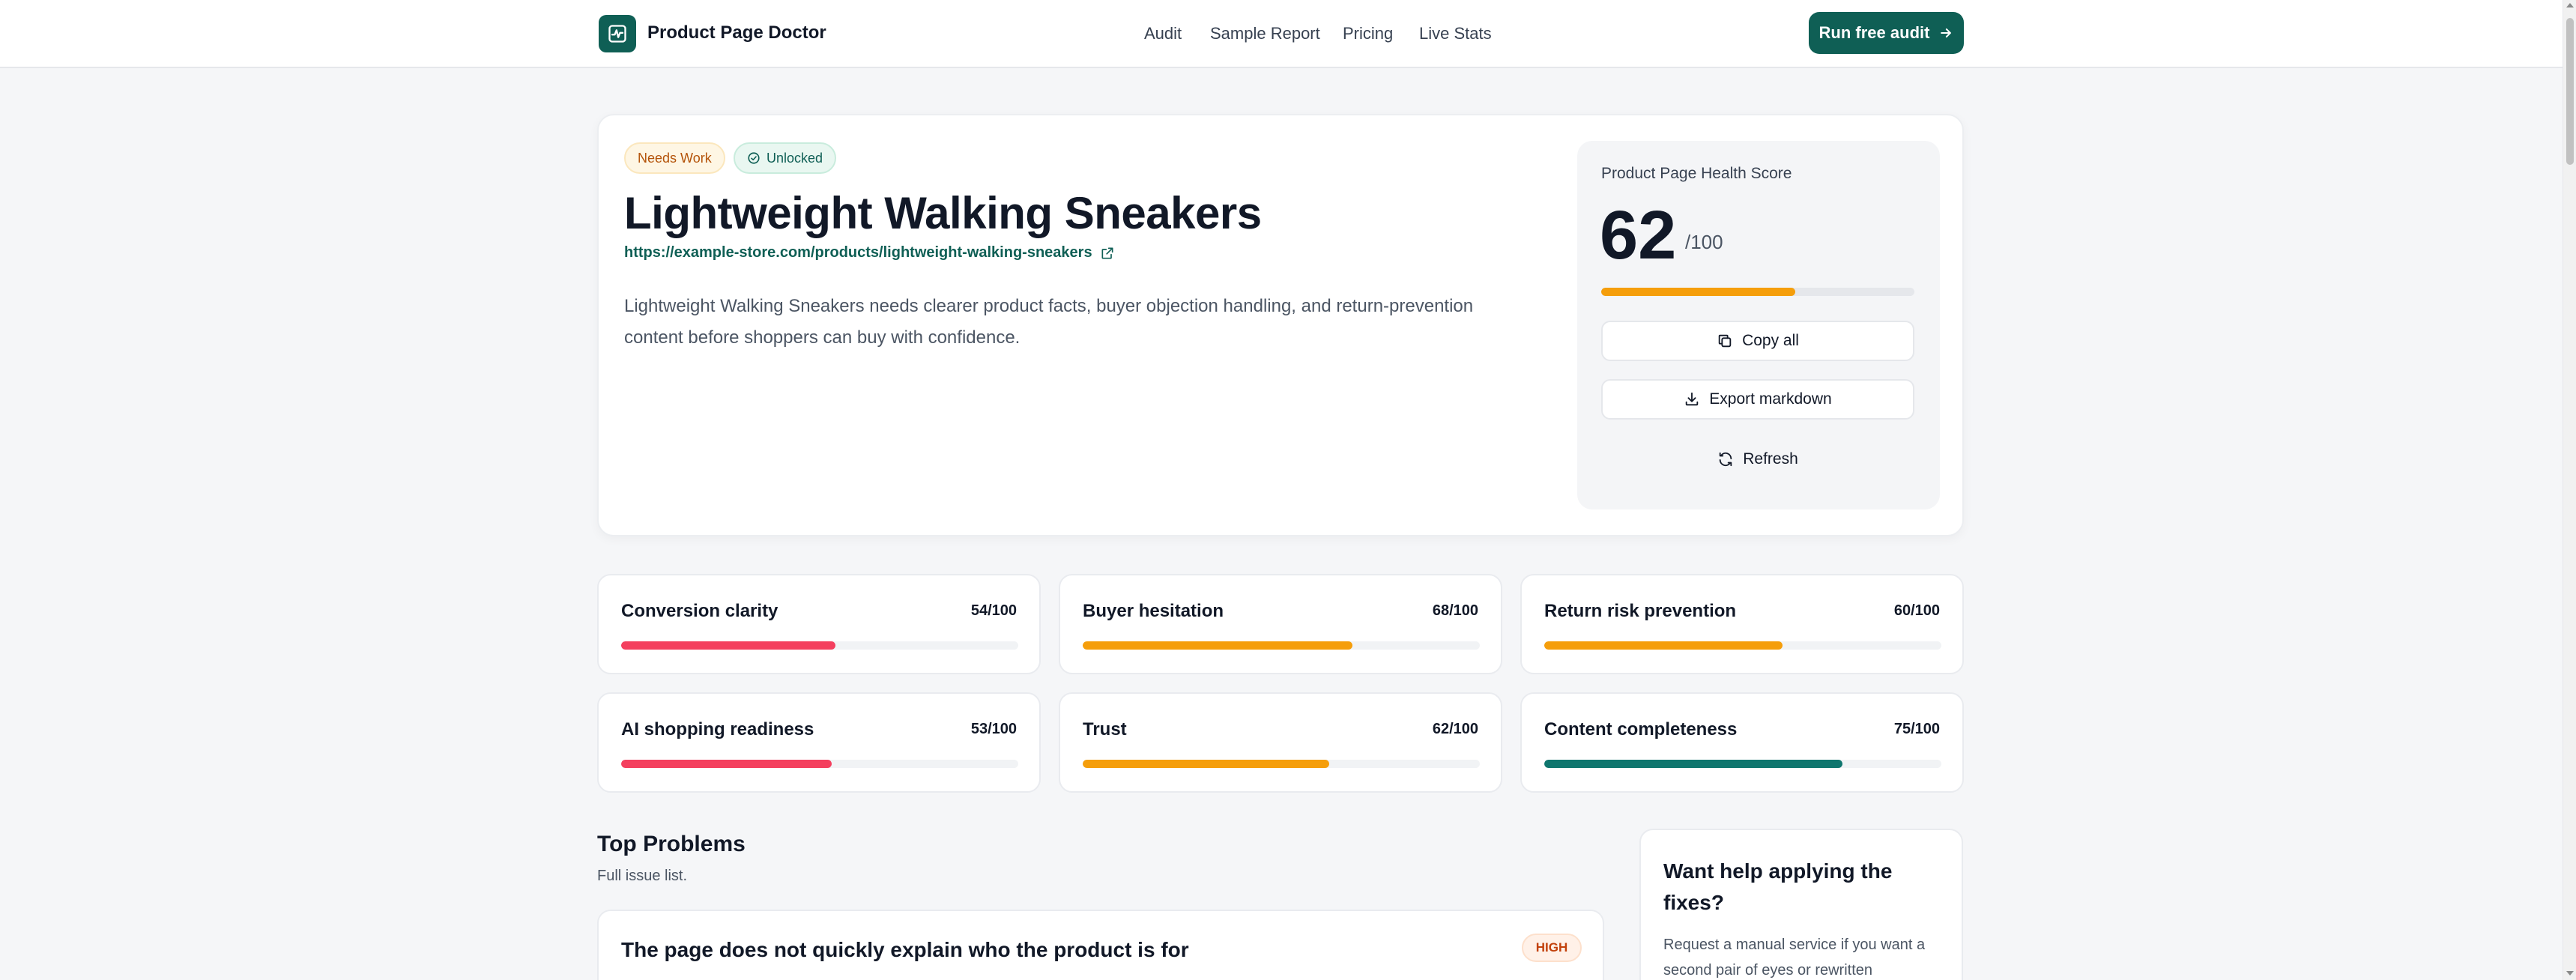 This screenshot has height=980, width=2576. What do you see at coordinates (1280, 624) in the screenshot?
I see `metric-card-buyer-hesitation: Buyer hesitation 68/100` at bounding box center [1280, 624].